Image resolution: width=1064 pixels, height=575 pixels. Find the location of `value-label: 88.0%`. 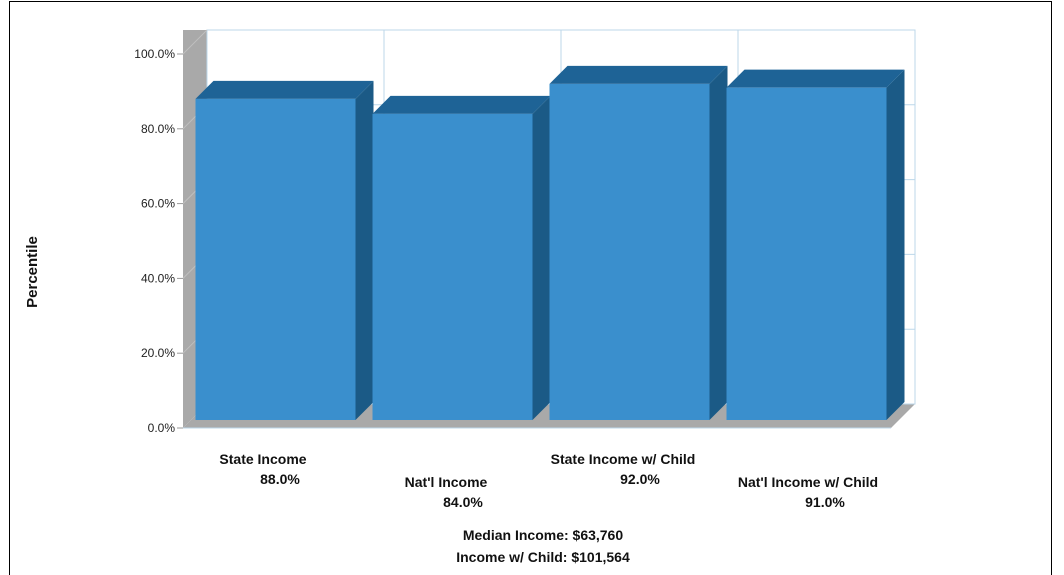

value-label: 88.0% is located at coordinates (280, 479).